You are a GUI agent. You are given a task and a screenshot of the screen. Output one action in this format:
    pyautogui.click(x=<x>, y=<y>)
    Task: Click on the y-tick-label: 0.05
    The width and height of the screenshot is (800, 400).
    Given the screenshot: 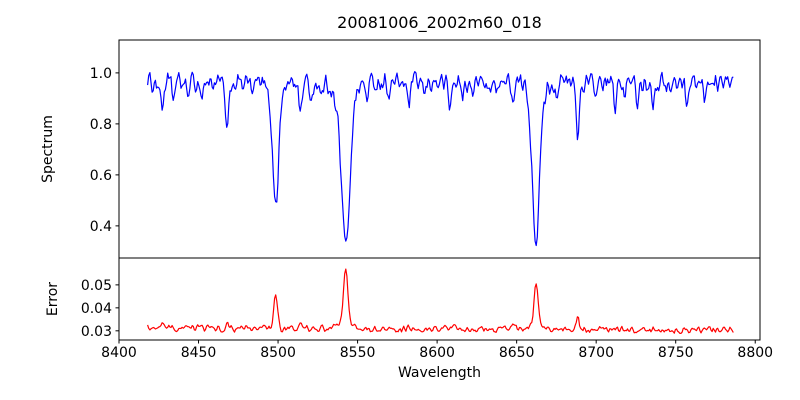 What is the action you would take?
    pyautogui.click(x=96, y=286)
    